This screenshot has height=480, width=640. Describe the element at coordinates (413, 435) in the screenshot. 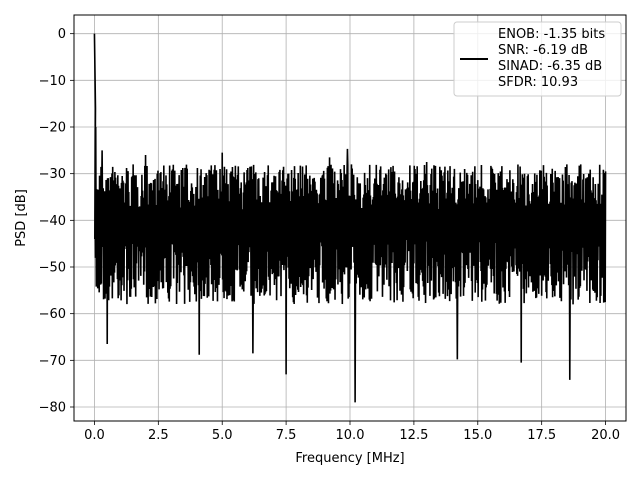

I see `x-tick-label: 12.5` at that location.